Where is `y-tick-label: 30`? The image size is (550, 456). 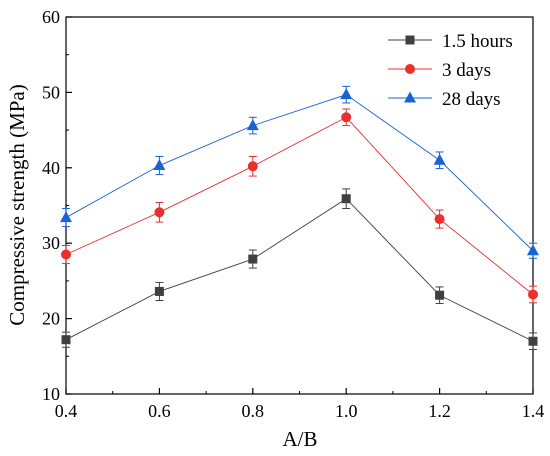 y-tick-label: 30 is located at coordinates (51, 243).